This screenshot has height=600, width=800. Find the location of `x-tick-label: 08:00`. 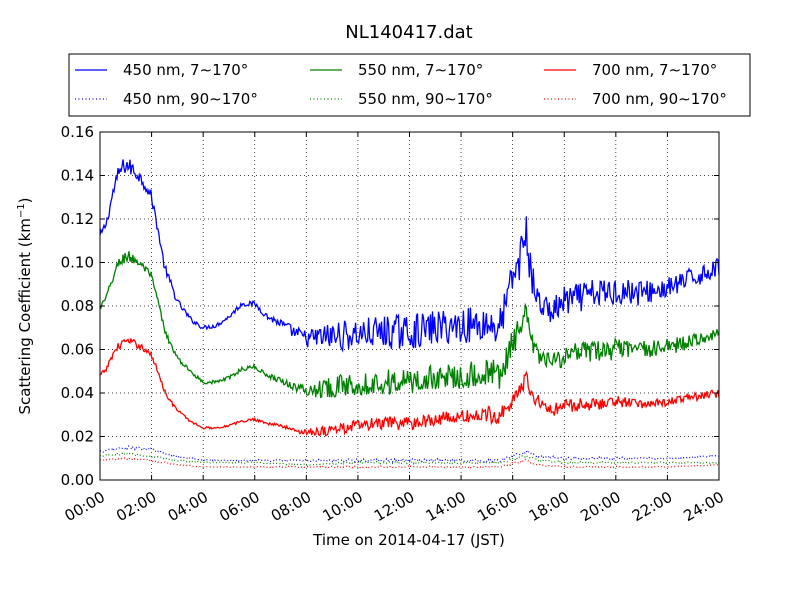

x-tick-label: 08:00 is located at coordinates (291, 506).